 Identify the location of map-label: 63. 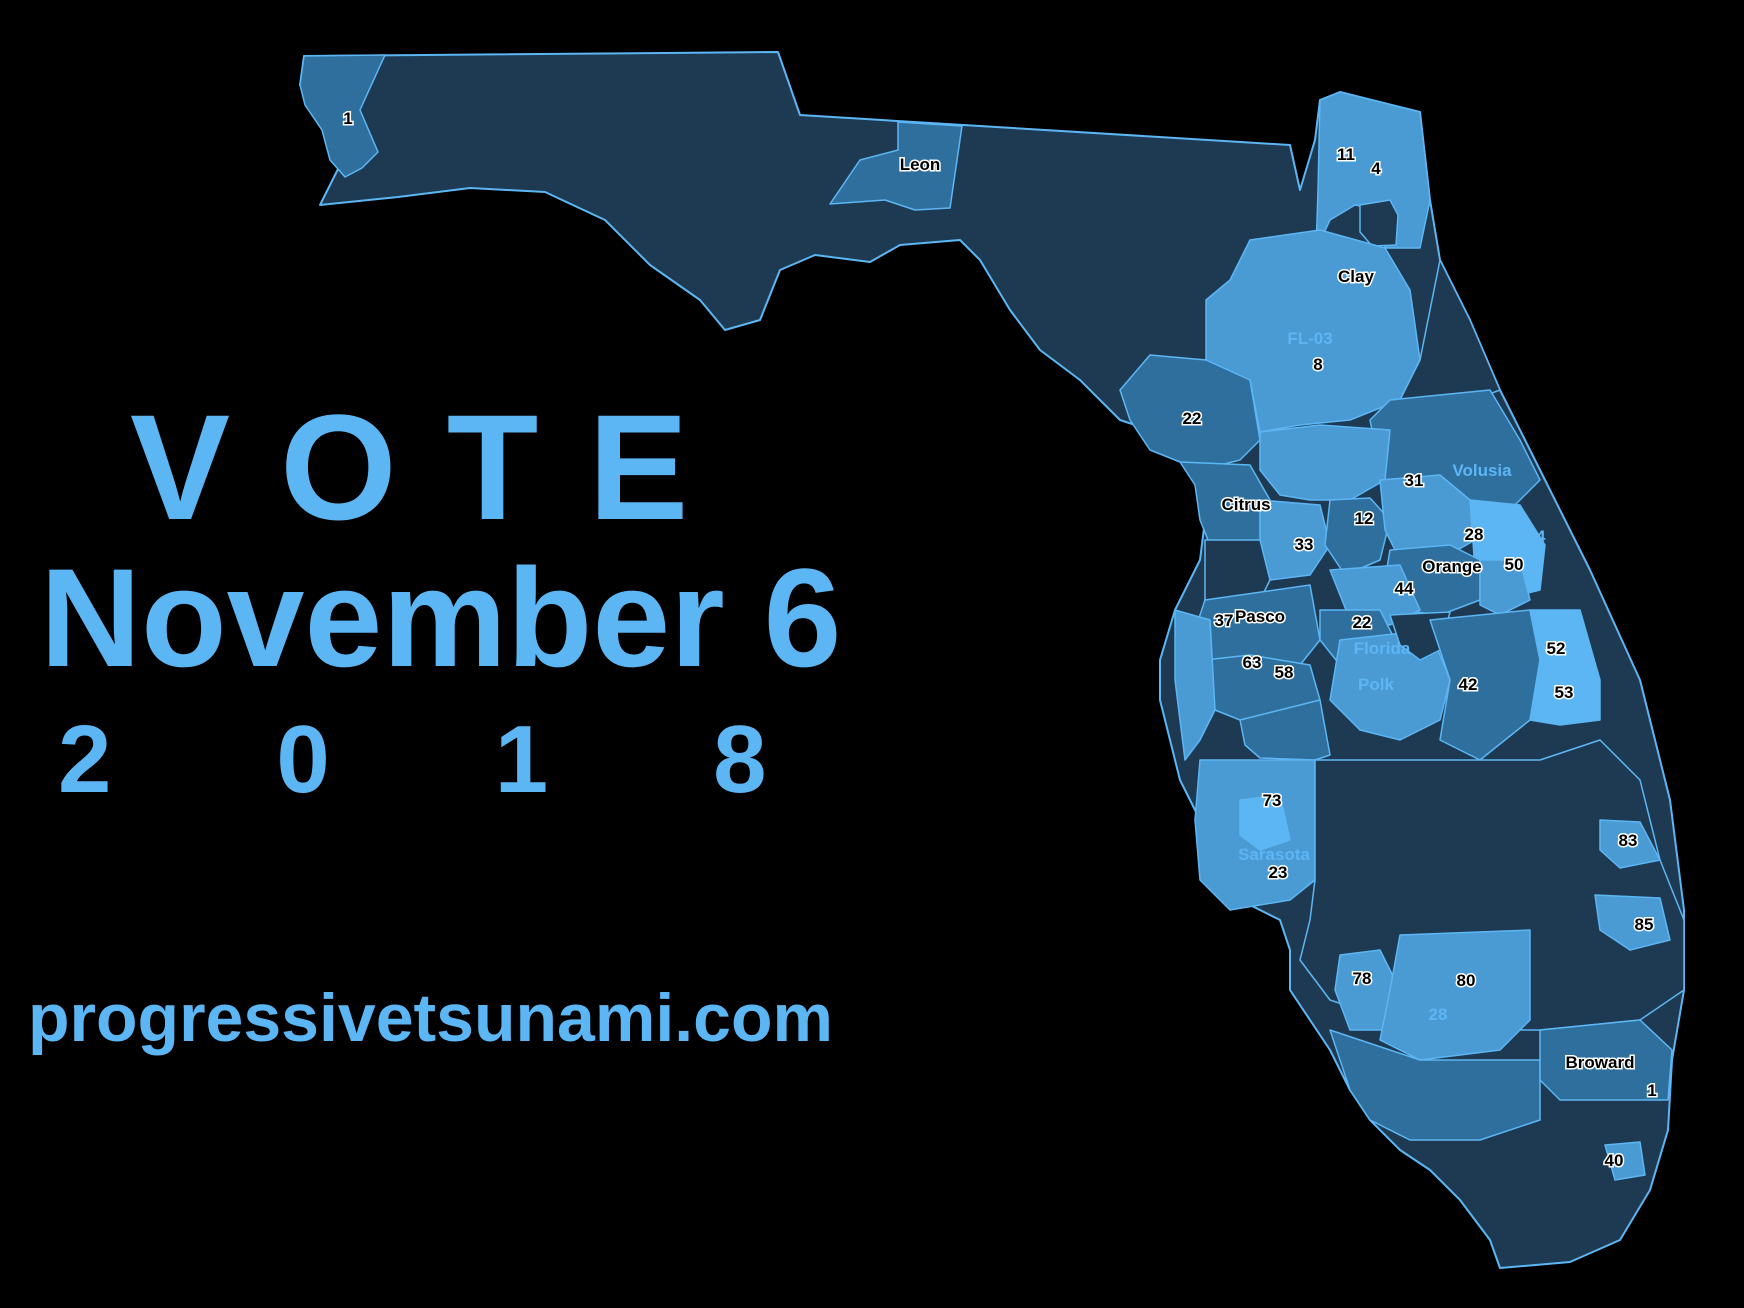
(1252, 662).